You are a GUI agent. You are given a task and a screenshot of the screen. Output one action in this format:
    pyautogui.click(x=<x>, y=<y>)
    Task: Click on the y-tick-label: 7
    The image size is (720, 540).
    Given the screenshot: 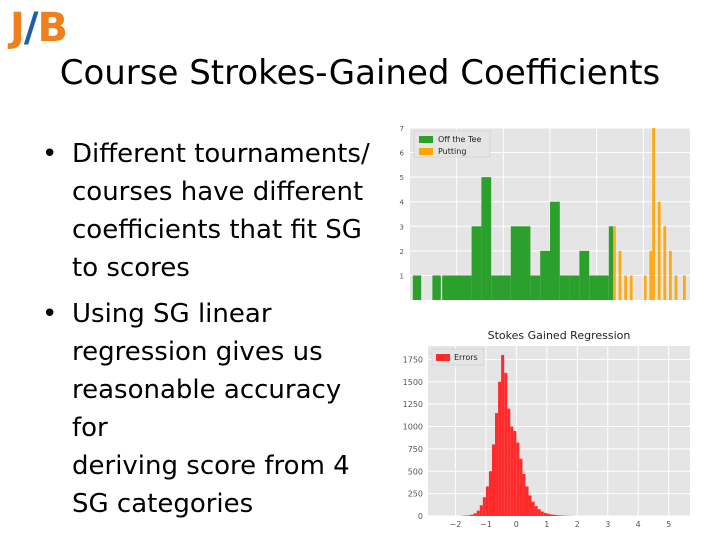 What is the action you would take?
    pyautogui.click(x=402, y=129)
    